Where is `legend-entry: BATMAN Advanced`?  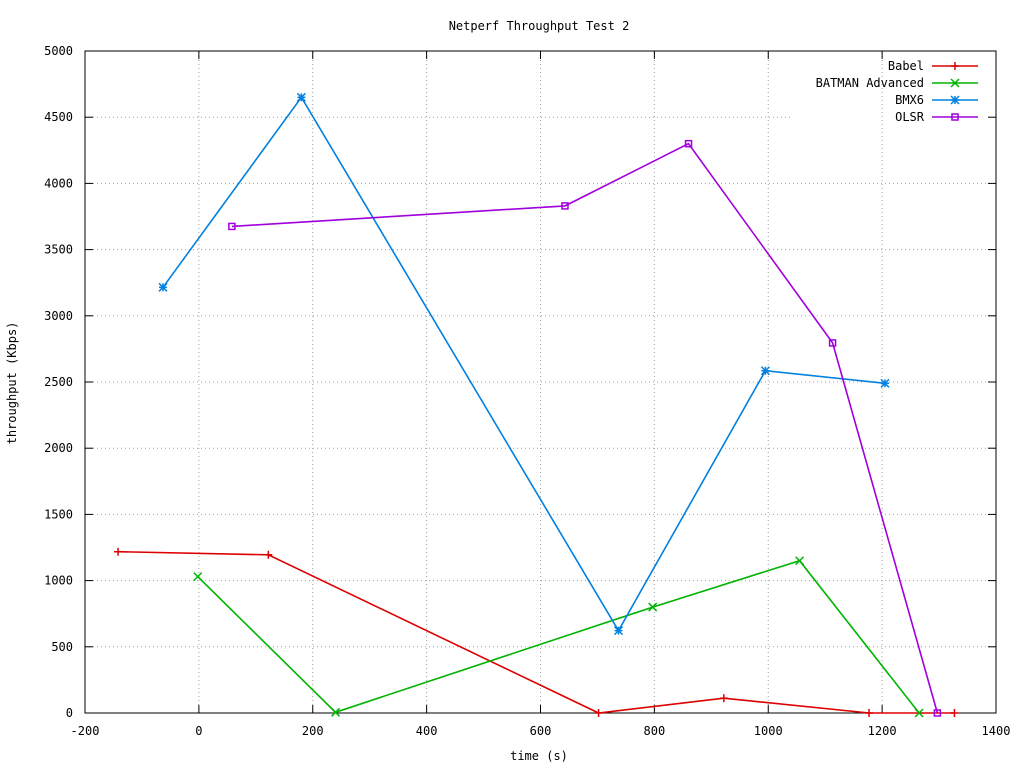 legend-entry: BATMAN Advanced is located at coordinates (897, 83).